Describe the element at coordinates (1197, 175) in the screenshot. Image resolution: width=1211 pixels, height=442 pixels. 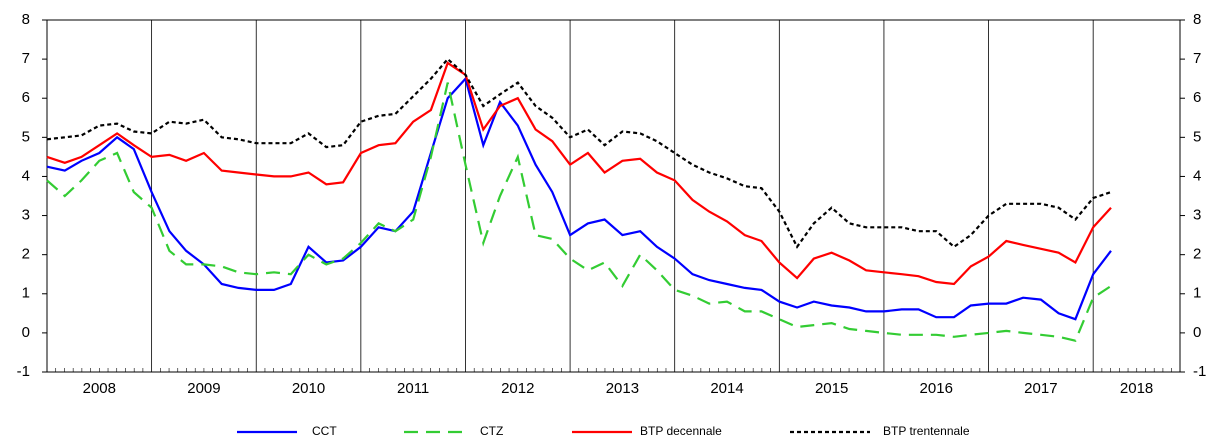
I see `y2-tick-label: 4` at that location.